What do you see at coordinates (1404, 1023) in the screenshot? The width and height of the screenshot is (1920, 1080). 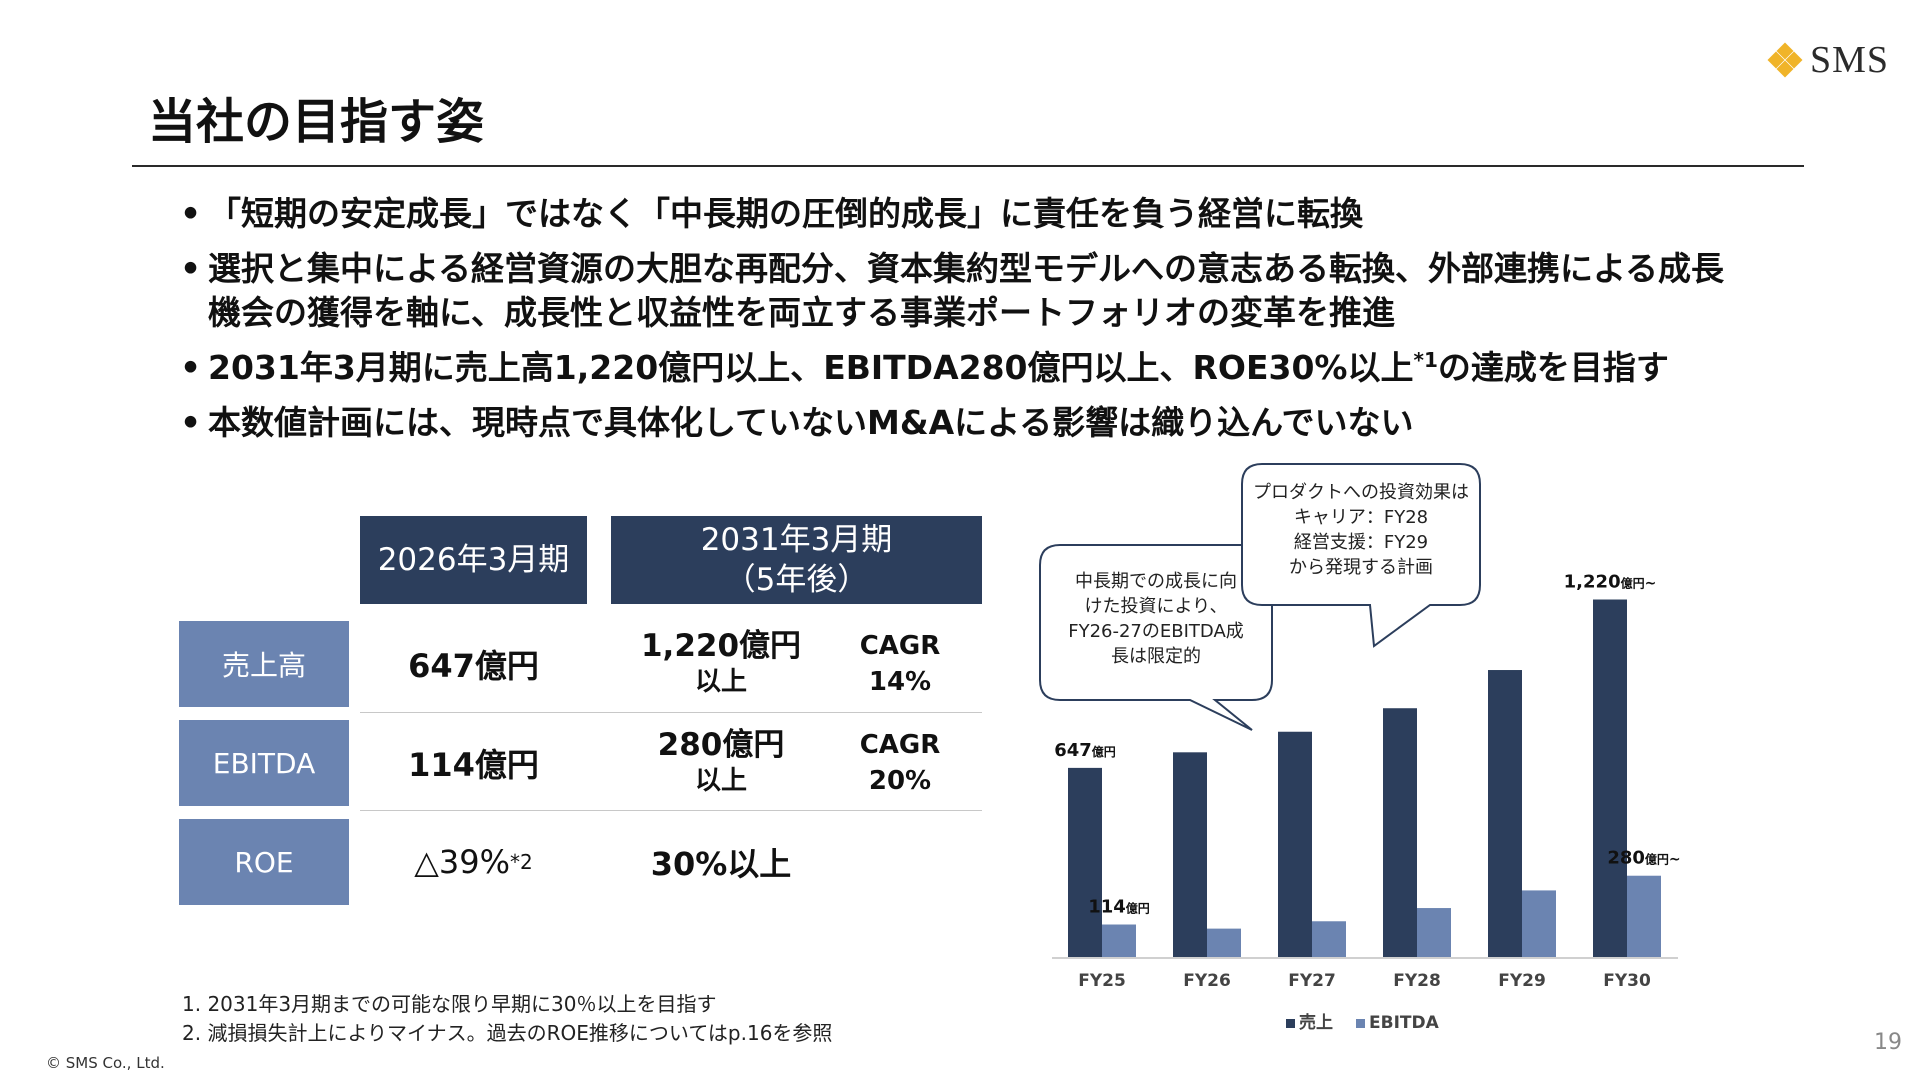 I see `legend-label: EBITDA` at bounding box center [1404, 1023].